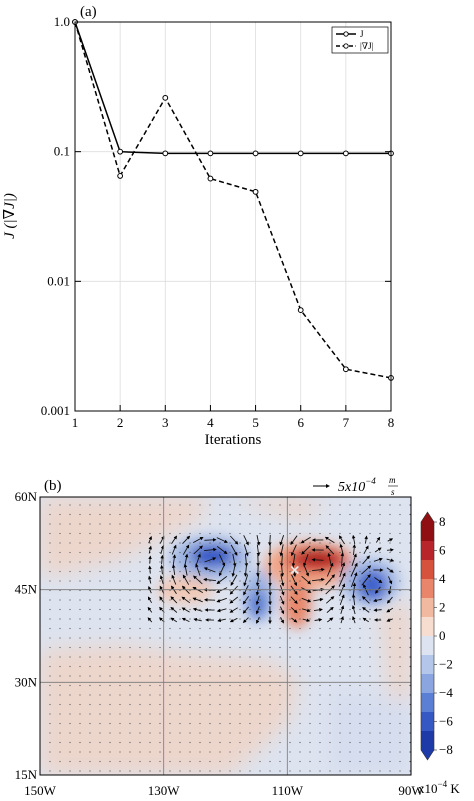 The width and height of the screenshot is (474, 801). Describe the element at coordinates (346, 46) in the screenshot. I see `legend-marker-gradj` at that location.